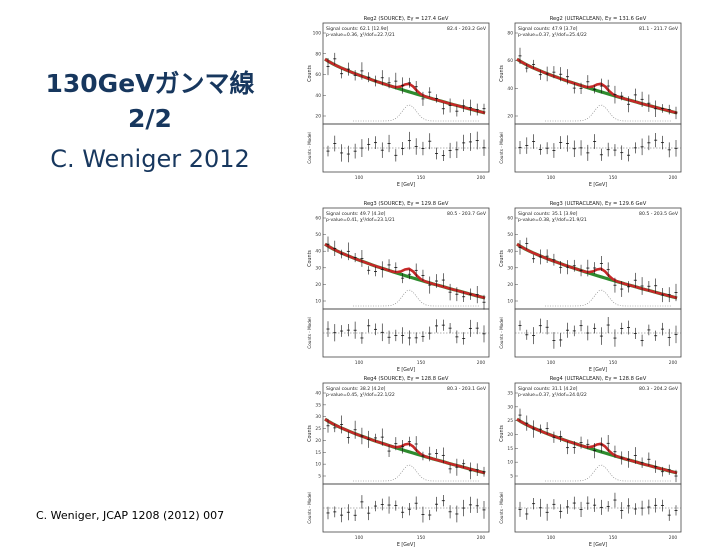 The image size is (720, 552). I want to click on slide-title: 130GeVガンマ線, so click(150, 83).